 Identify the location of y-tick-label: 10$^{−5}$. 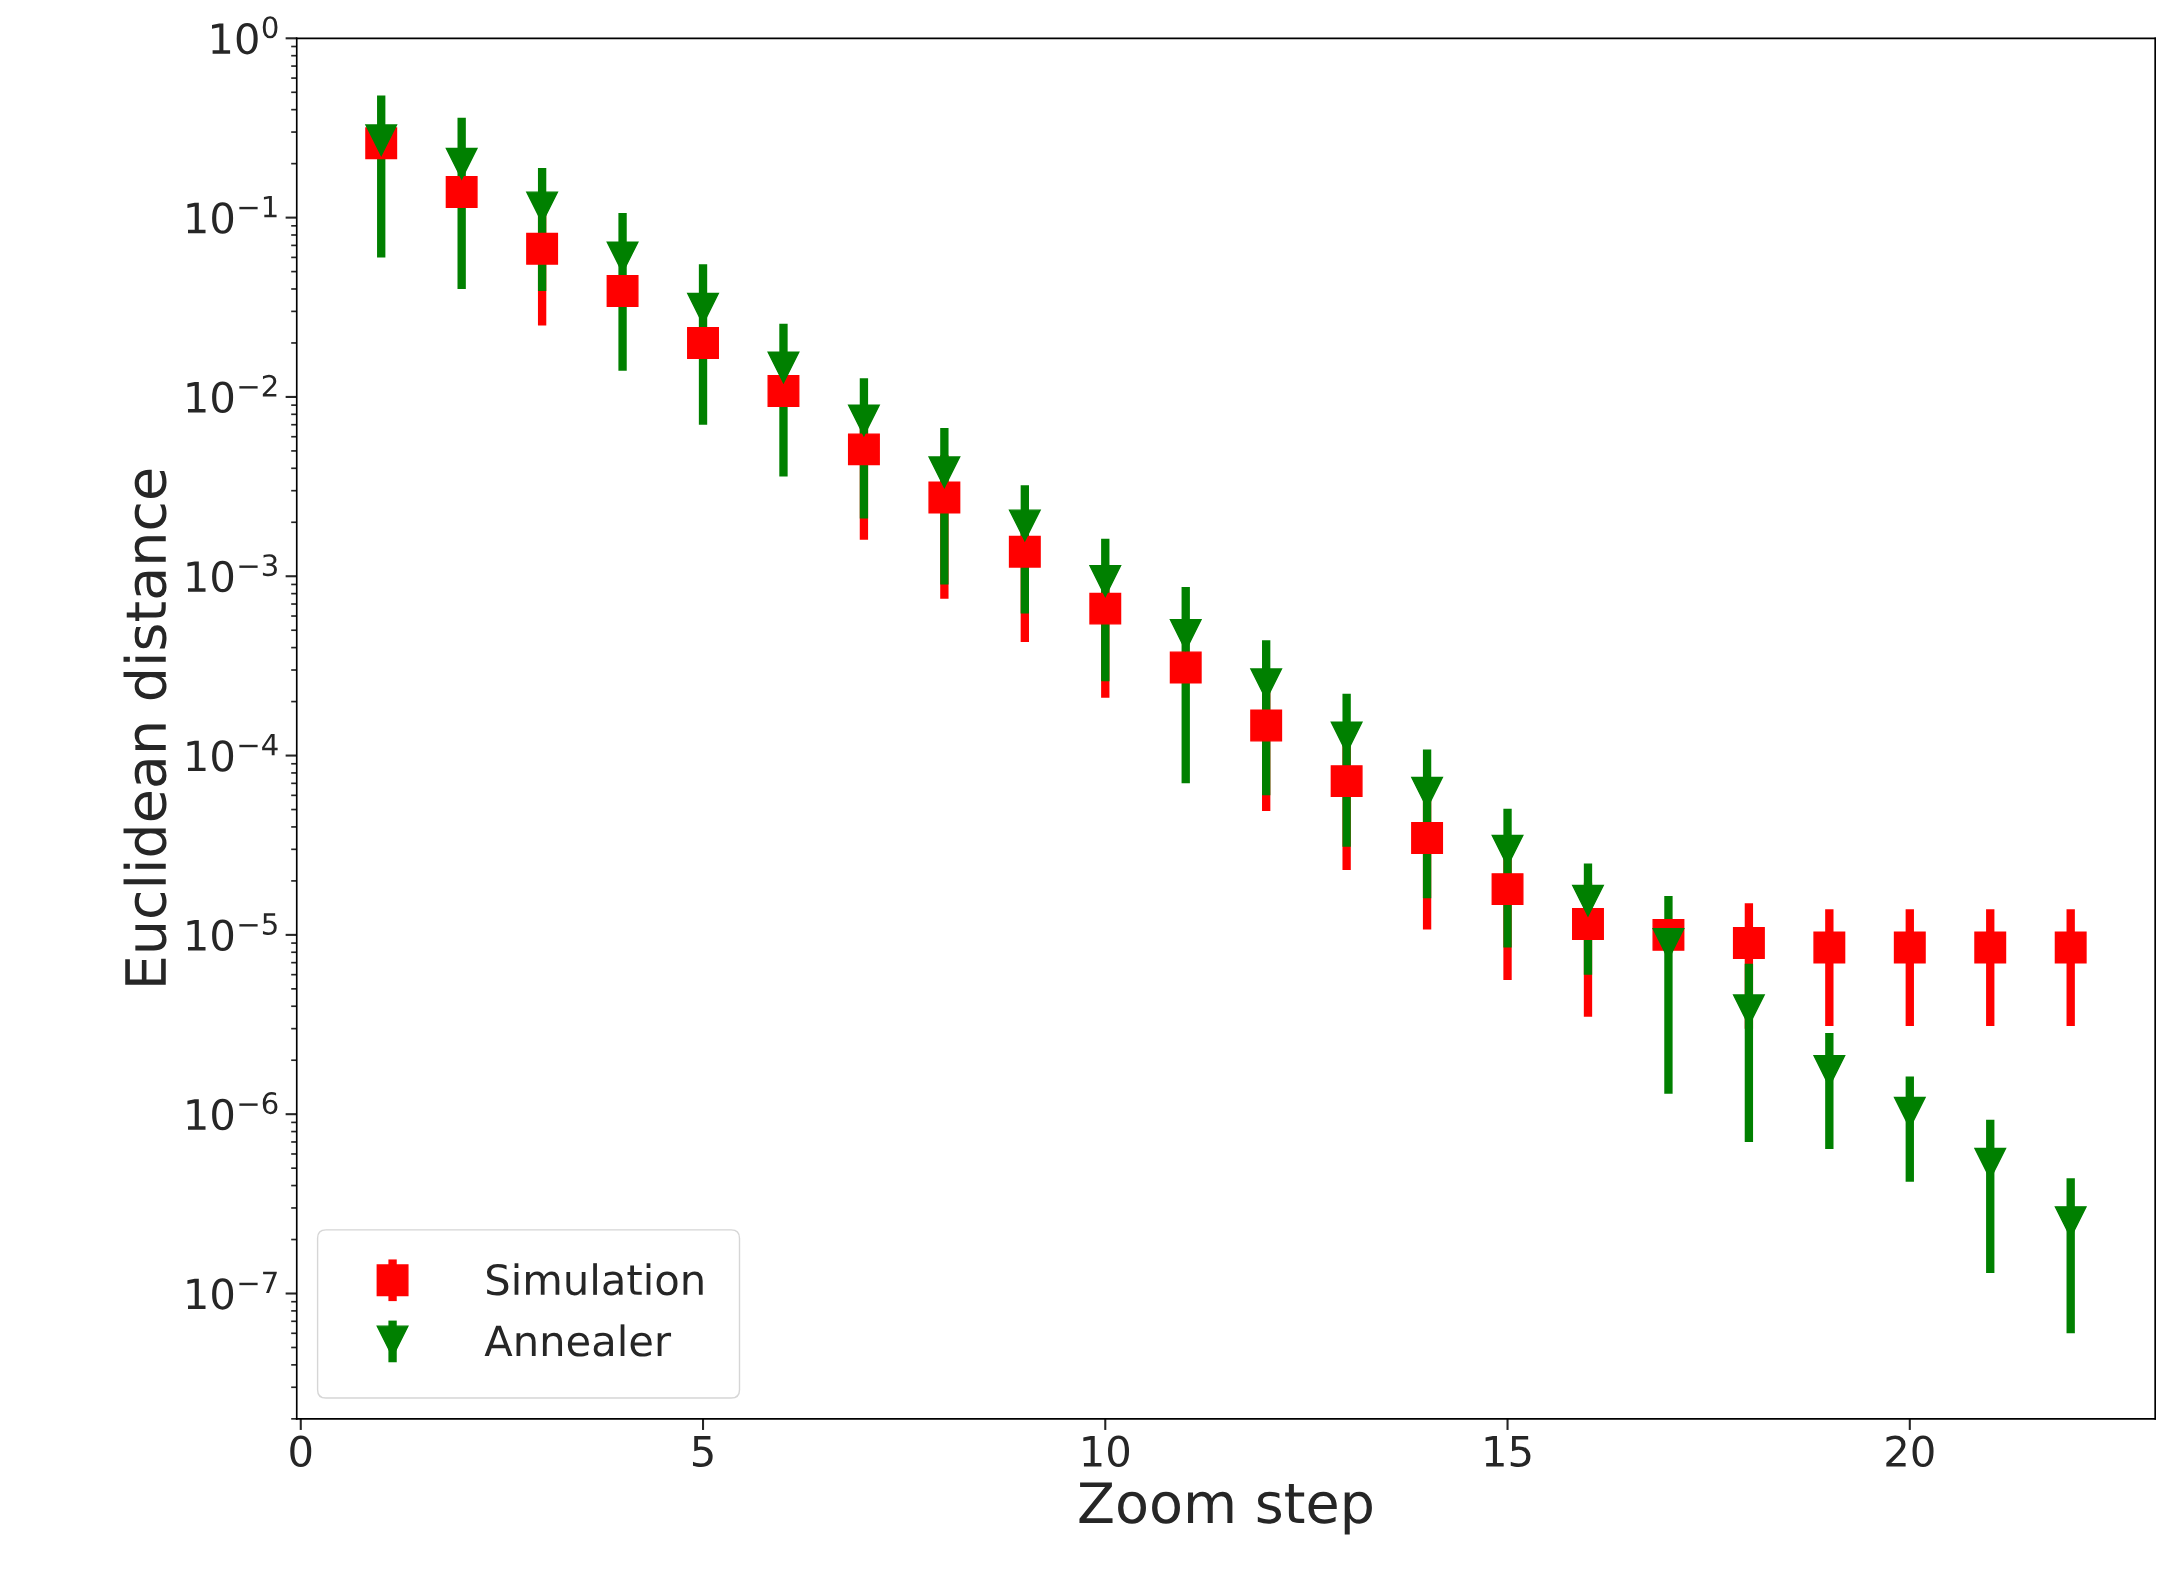
(232, 932).